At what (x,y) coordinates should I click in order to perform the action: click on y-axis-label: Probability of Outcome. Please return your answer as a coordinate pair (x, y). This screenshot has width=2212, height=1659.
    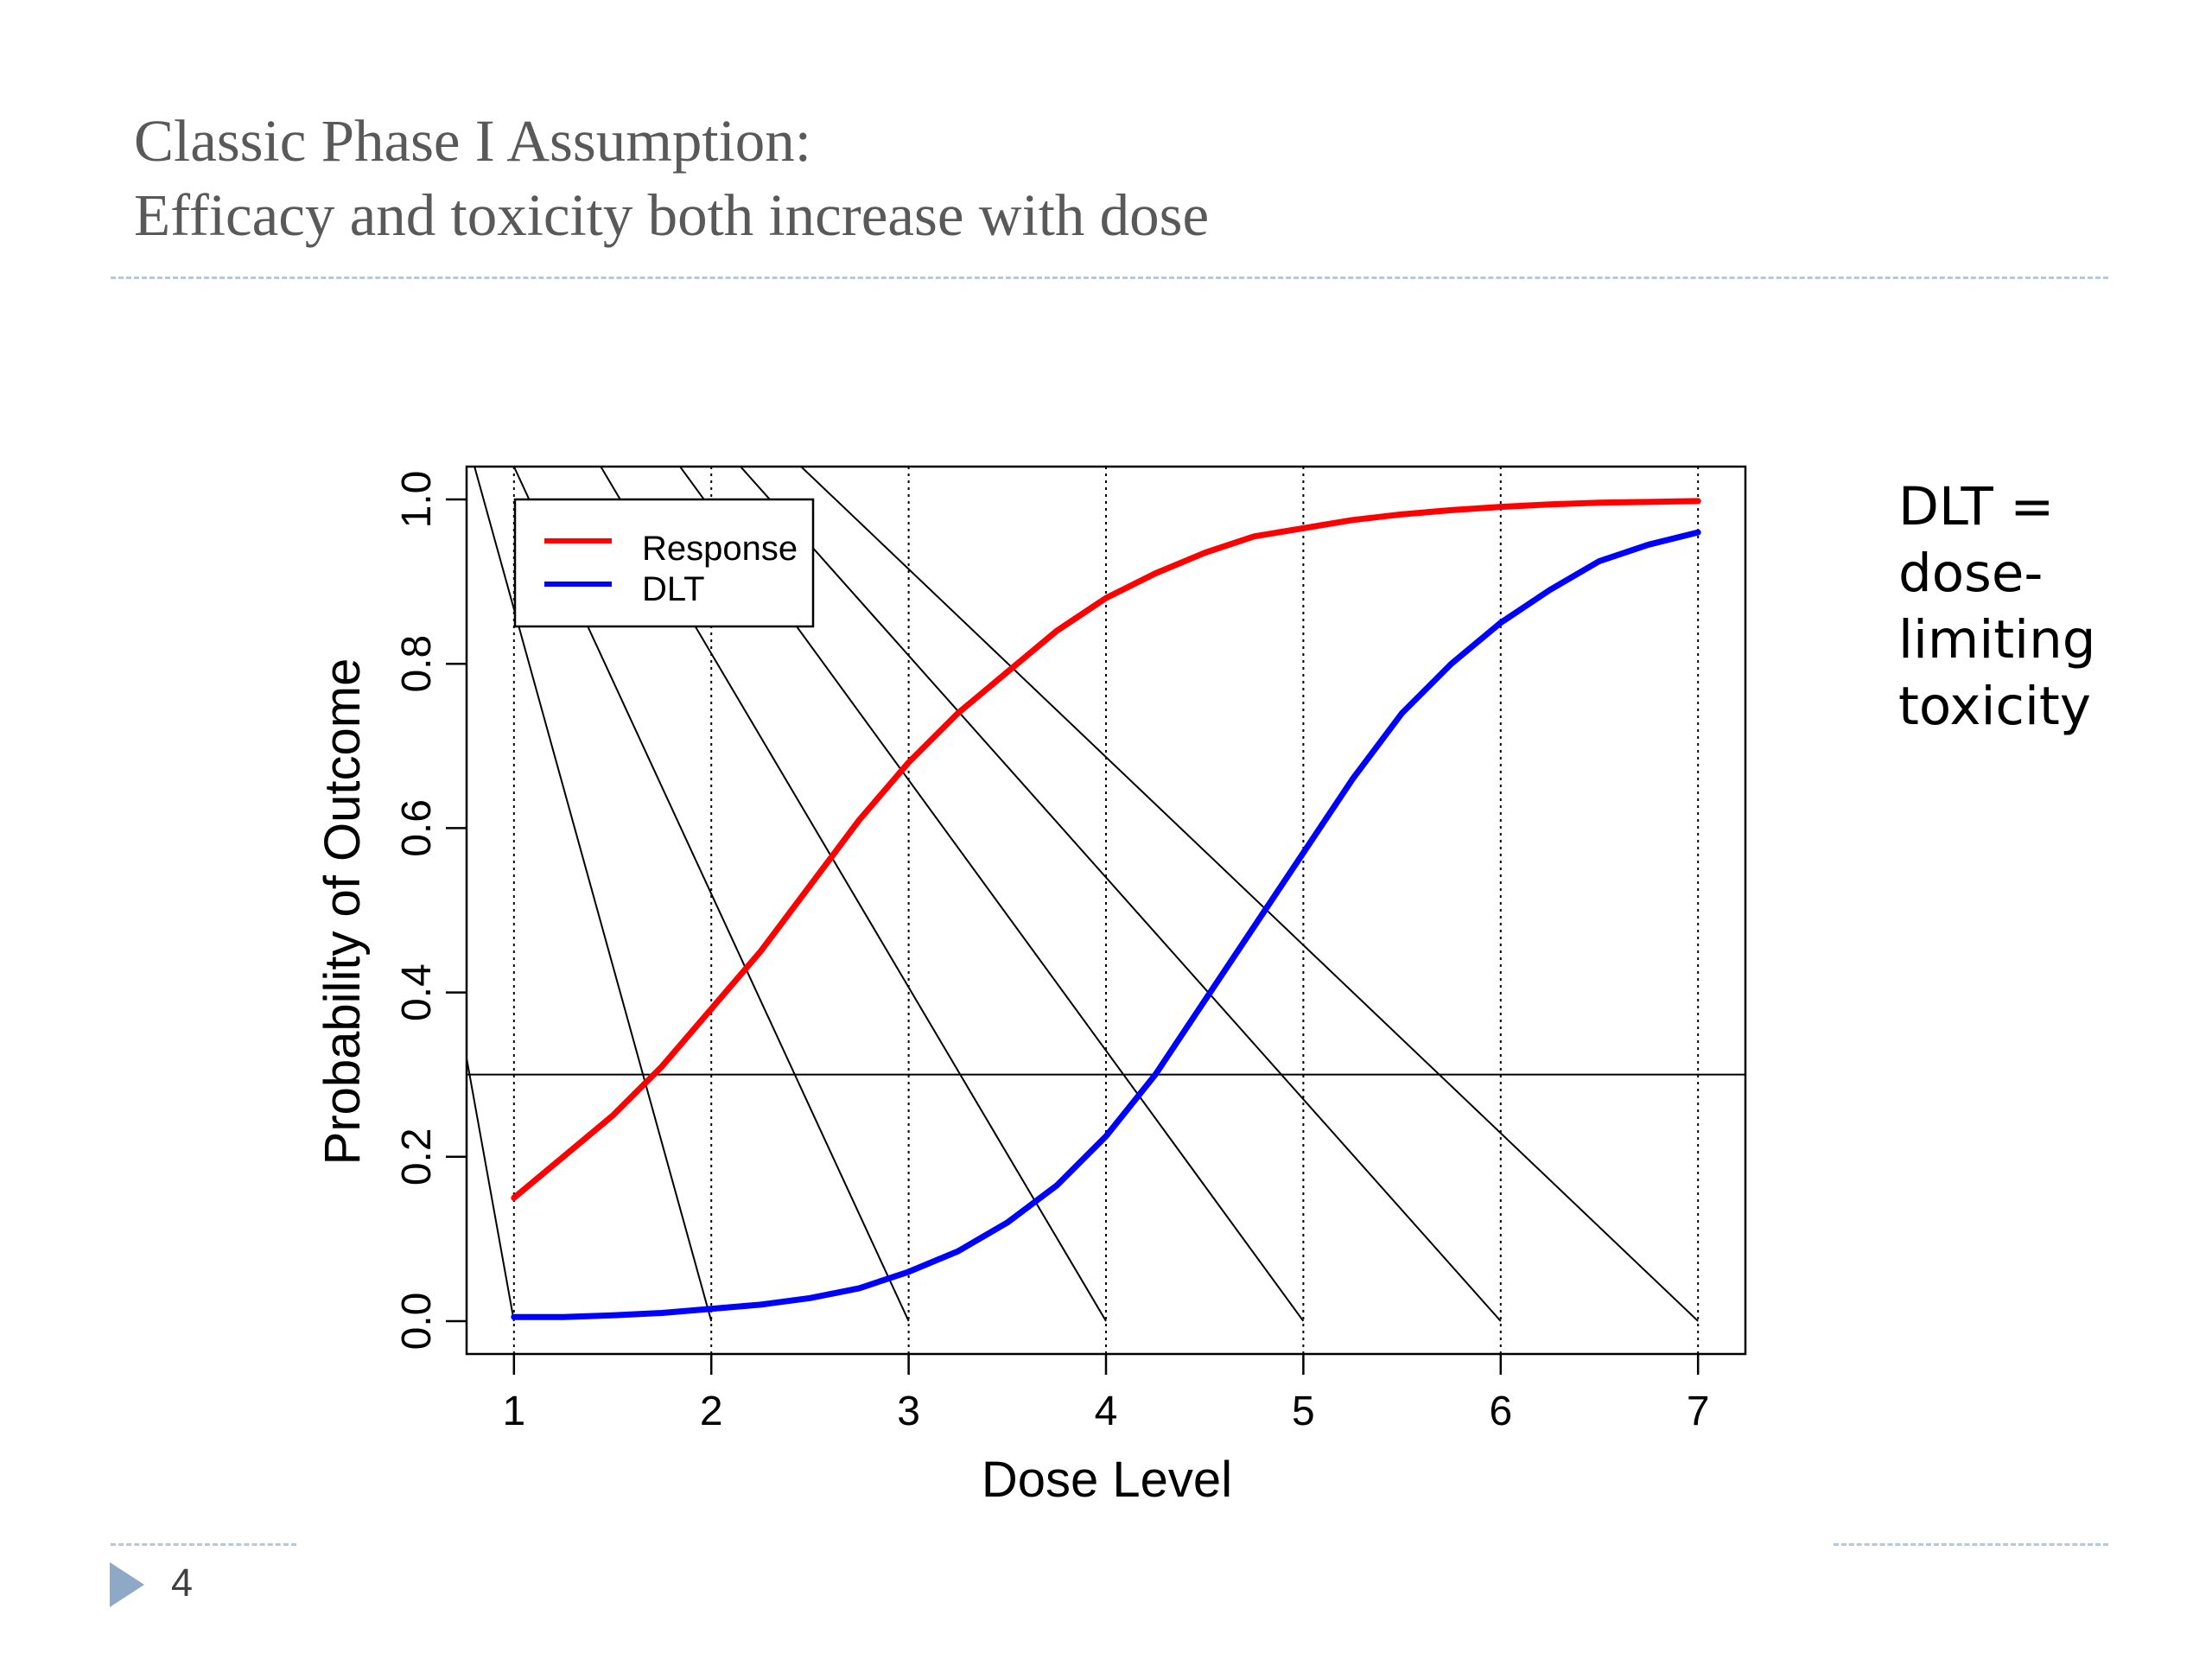
    Looking at the image, I should click on (343, 912).